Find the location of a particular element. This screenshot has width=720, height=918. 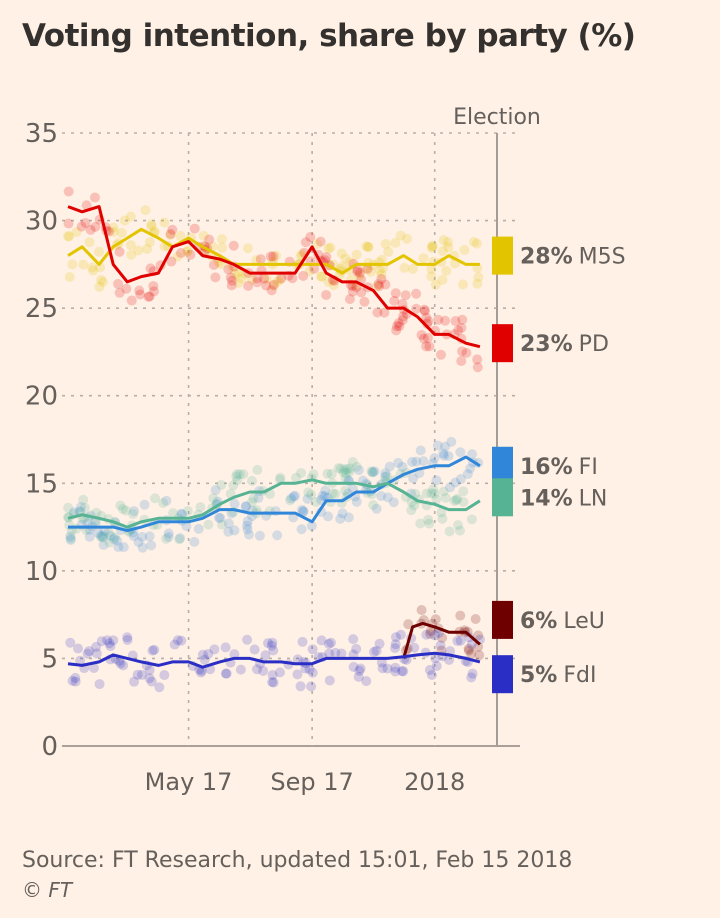

end-label-value: 28% is located at coordinates (546, 257).